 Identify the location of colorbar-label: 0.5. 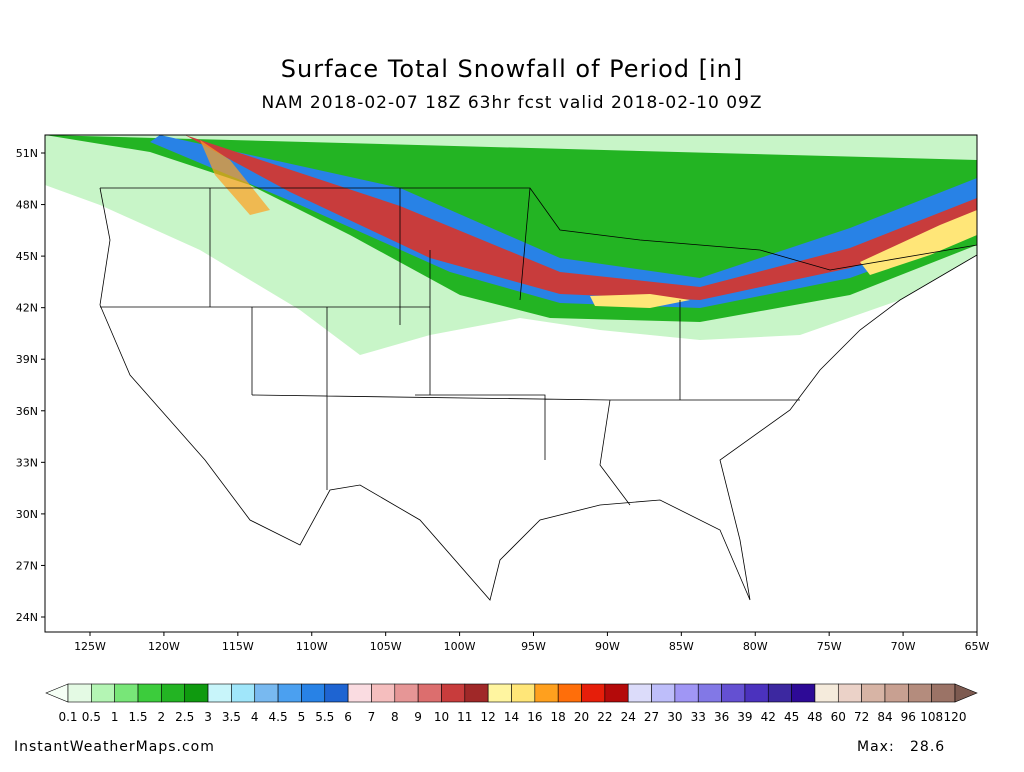
(91, 717).